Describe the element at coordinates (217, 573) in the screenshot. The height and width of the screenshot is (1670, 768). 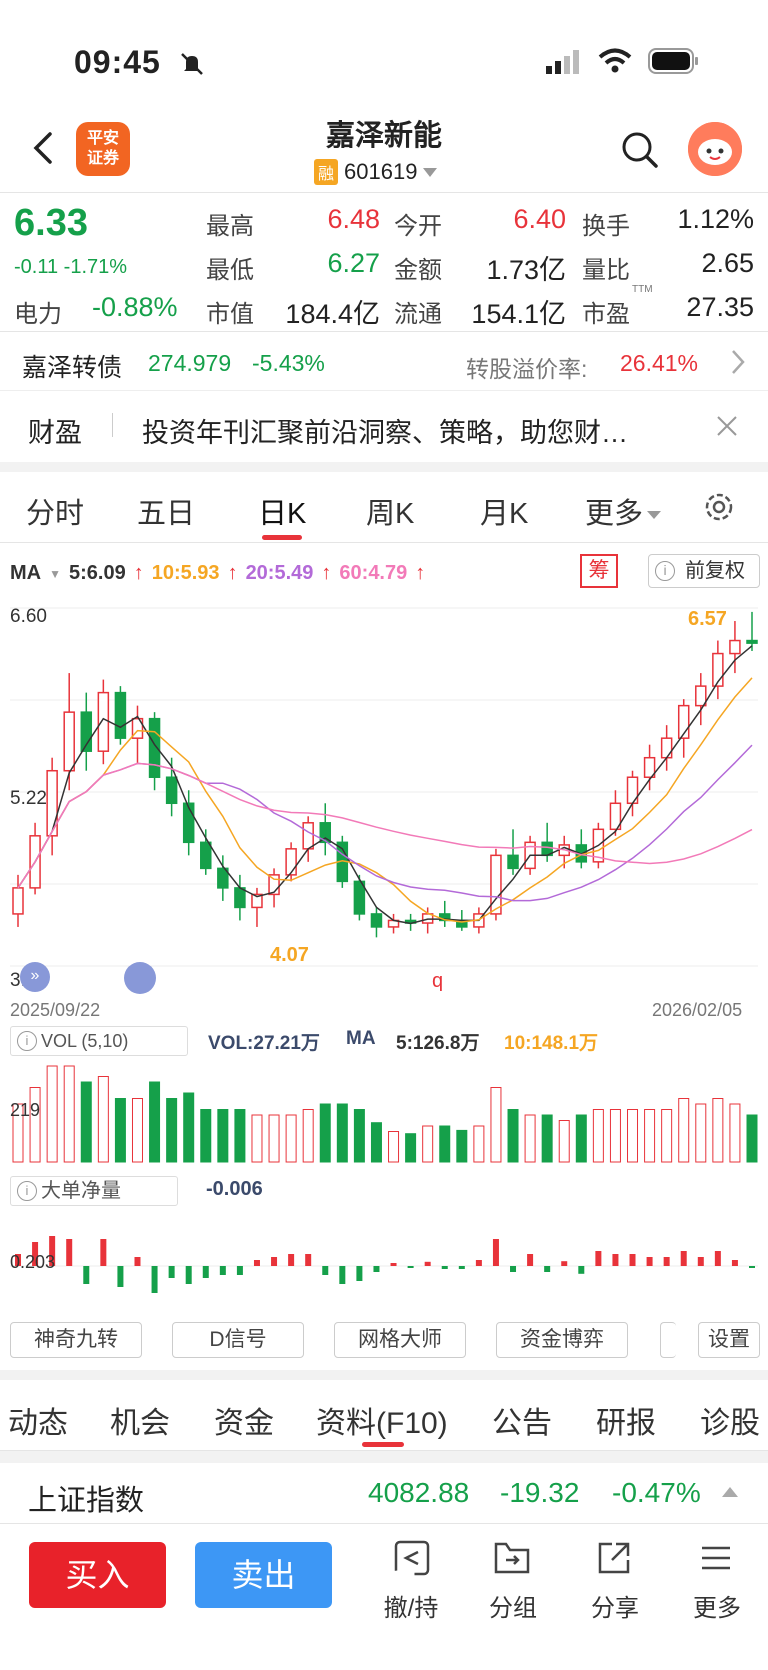
I see `ma-legend: MA ▼ 5:6.09 ↑ 10:5.93 ↑ 20:5.49 ↑ 60:4.79 ↑` at that location.